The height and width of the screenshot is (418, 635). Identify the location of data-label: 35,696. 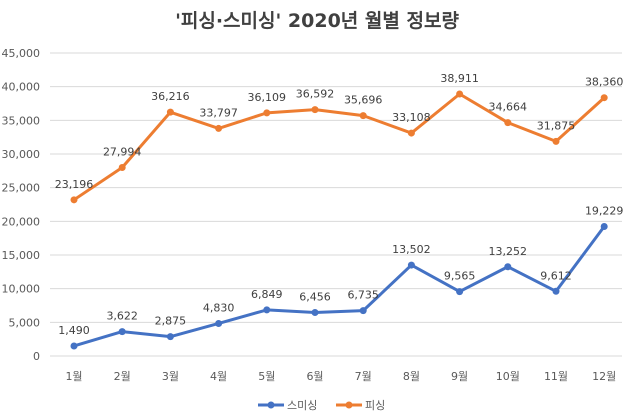
(363, 100).